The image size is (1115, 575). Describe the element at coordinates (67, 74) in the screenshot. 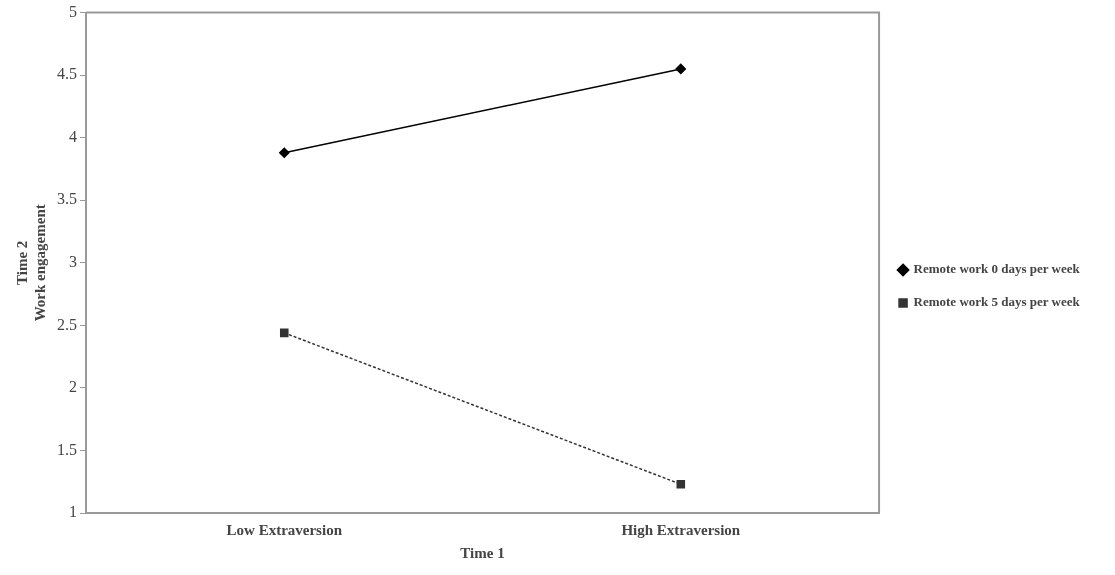

I see `y-tick-label: 4.5` at that location.